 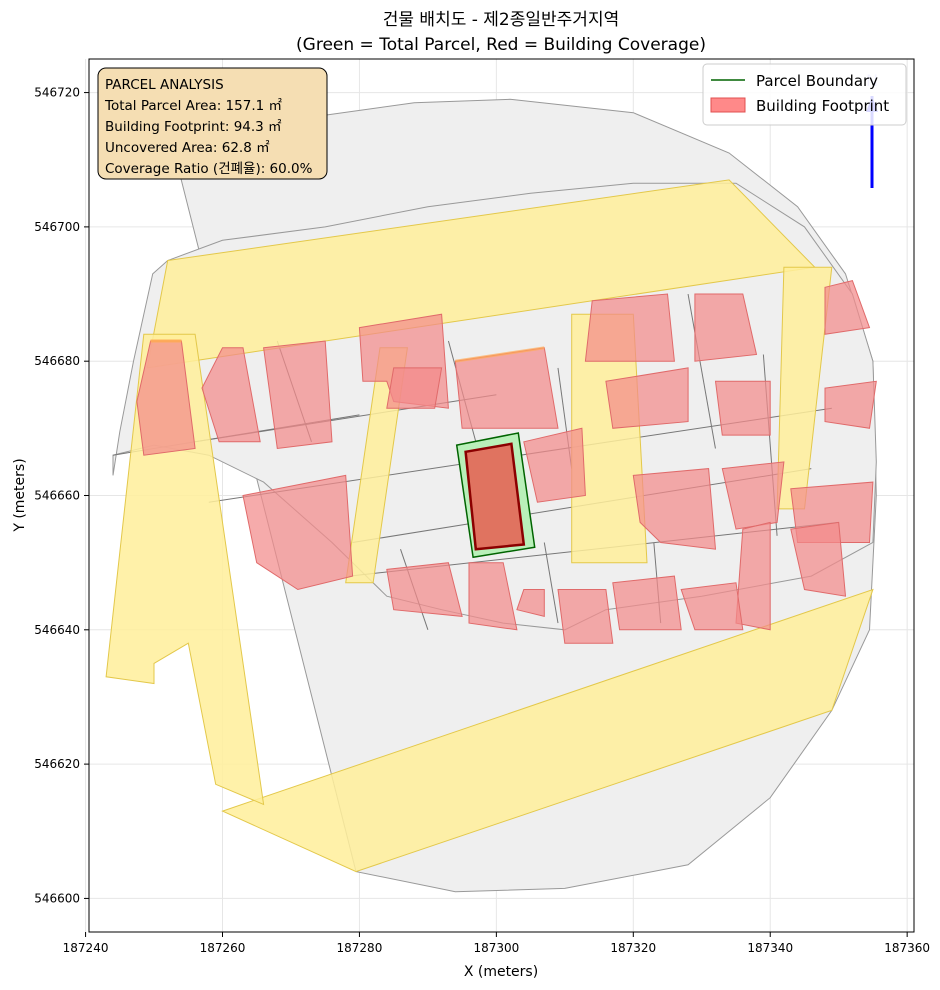 I want to click on x-tick-label: 187260, so click(x=223, y=948).